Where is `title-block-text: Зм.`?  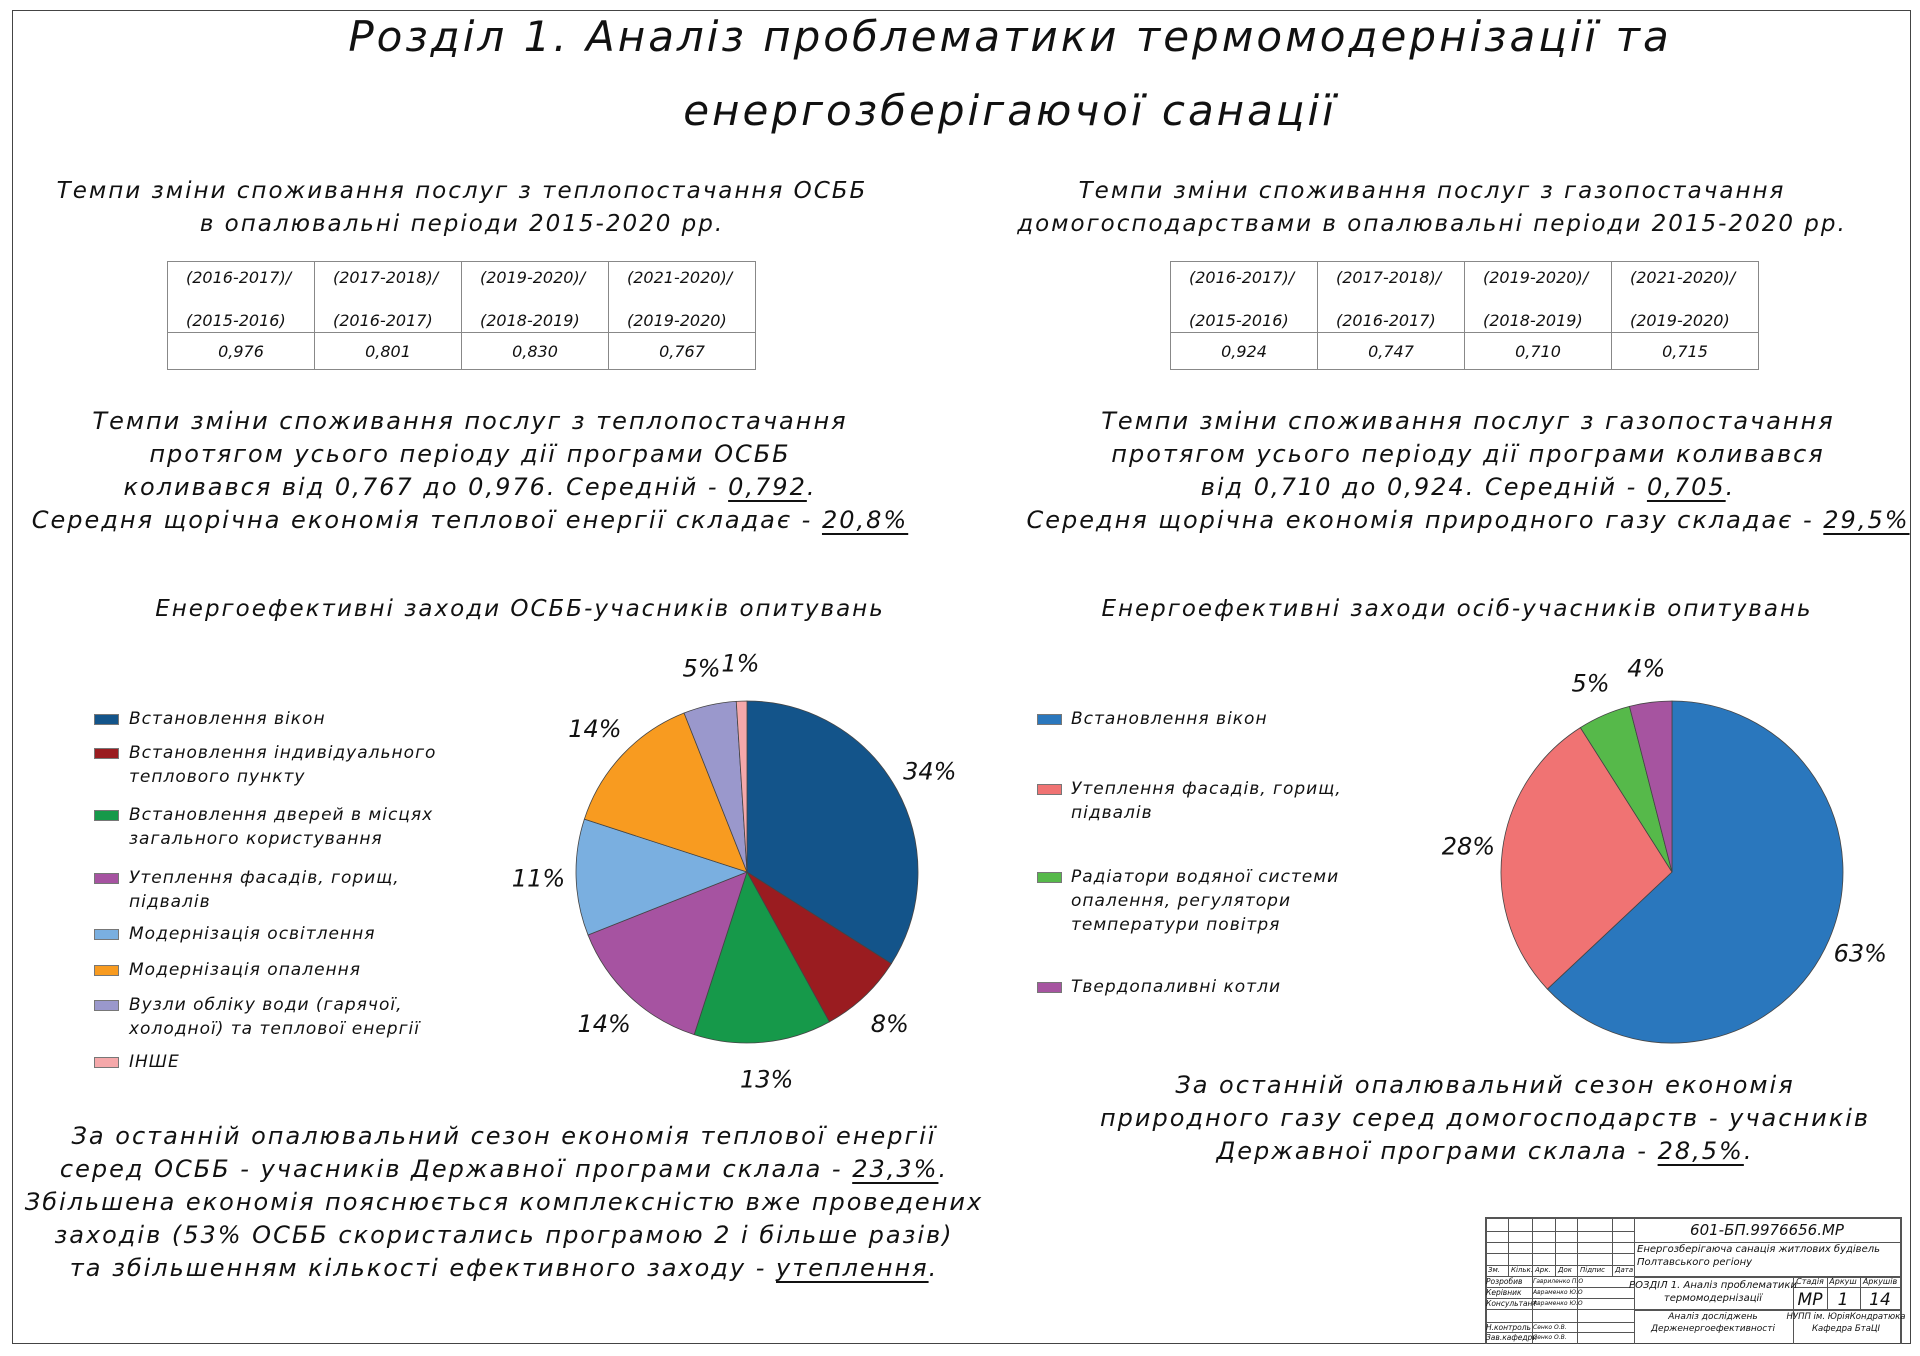 title-block-text: Зм. is located at coordinates (1494, 1270).